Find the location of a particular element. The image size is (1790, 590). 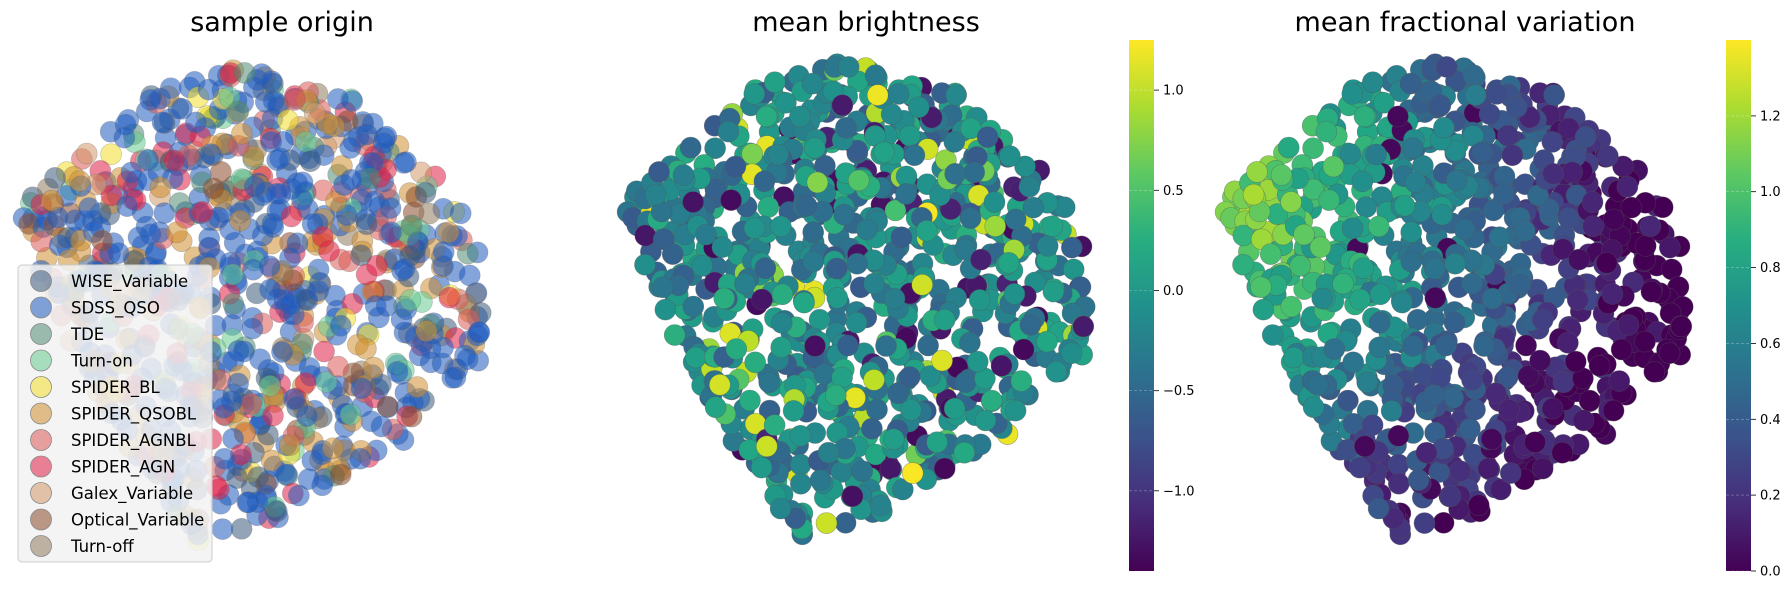

colorbar-tick-label: 0.2 is located at coordinates (1770, 496).